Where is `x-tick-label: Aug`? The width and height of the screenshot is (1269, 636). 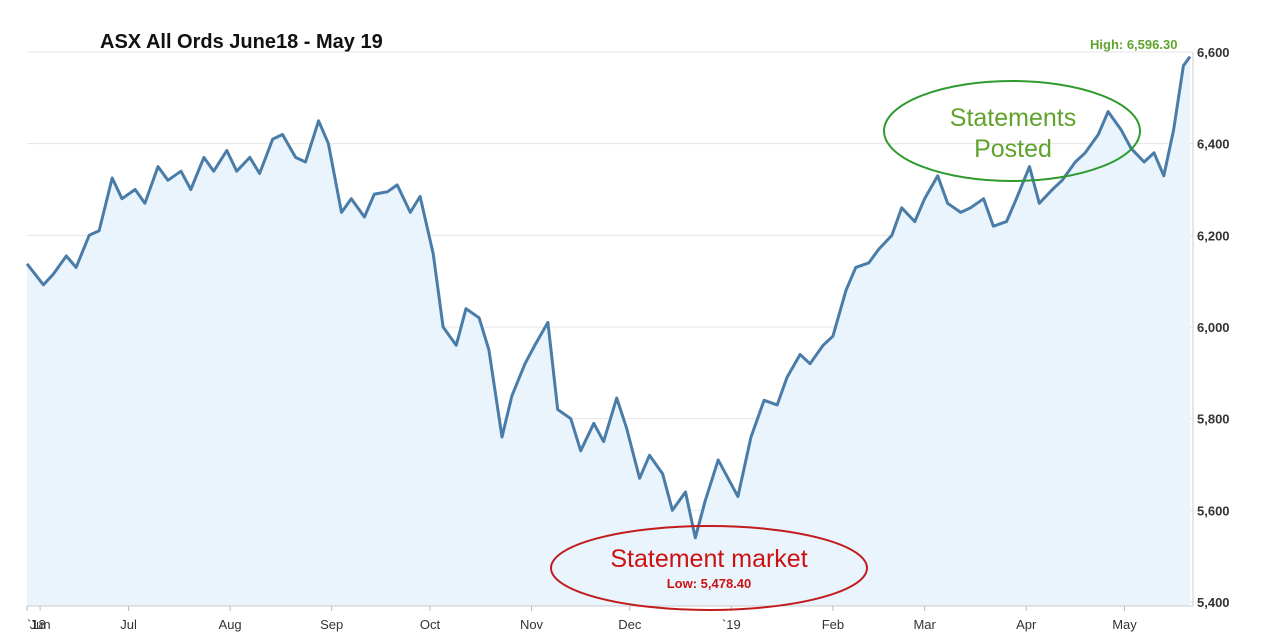 x-tick-label: Aug is located at coordinates (230, 624).